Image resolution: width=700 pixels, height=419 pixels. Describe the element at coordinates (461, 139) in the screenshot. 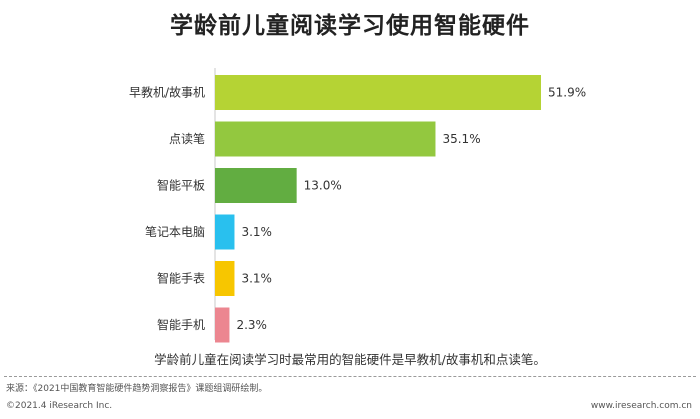

I see `value-label: 35.1%` at that location.